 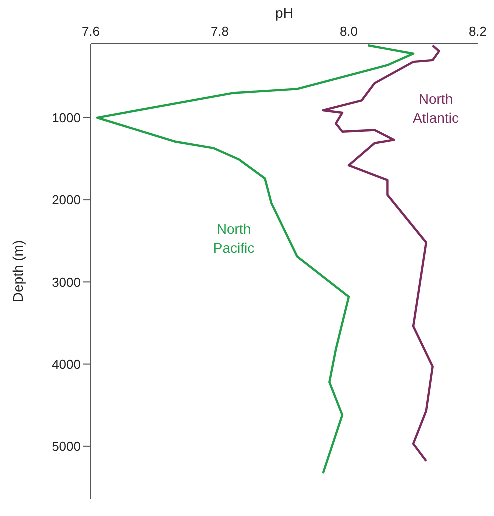 What do you see at coordinates (478, 31) in the screenshot?
I see `x-tick-label: 8.2` at bounding box center [478, 31].